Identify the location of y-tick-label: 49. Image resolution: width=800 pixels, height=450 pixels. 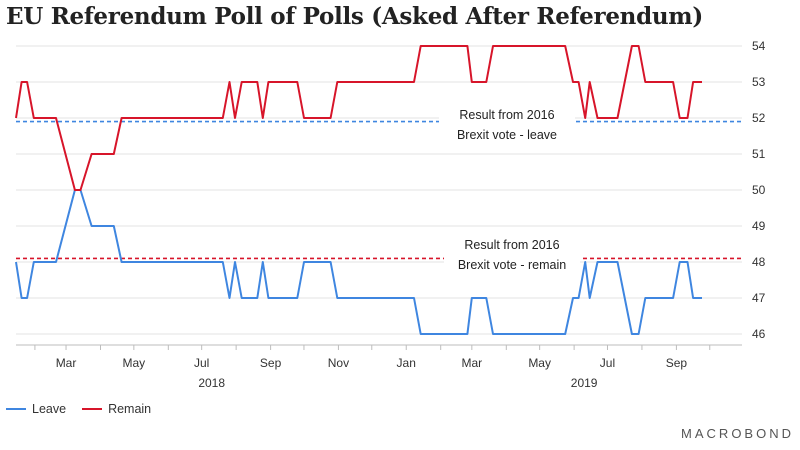
(759, 226).